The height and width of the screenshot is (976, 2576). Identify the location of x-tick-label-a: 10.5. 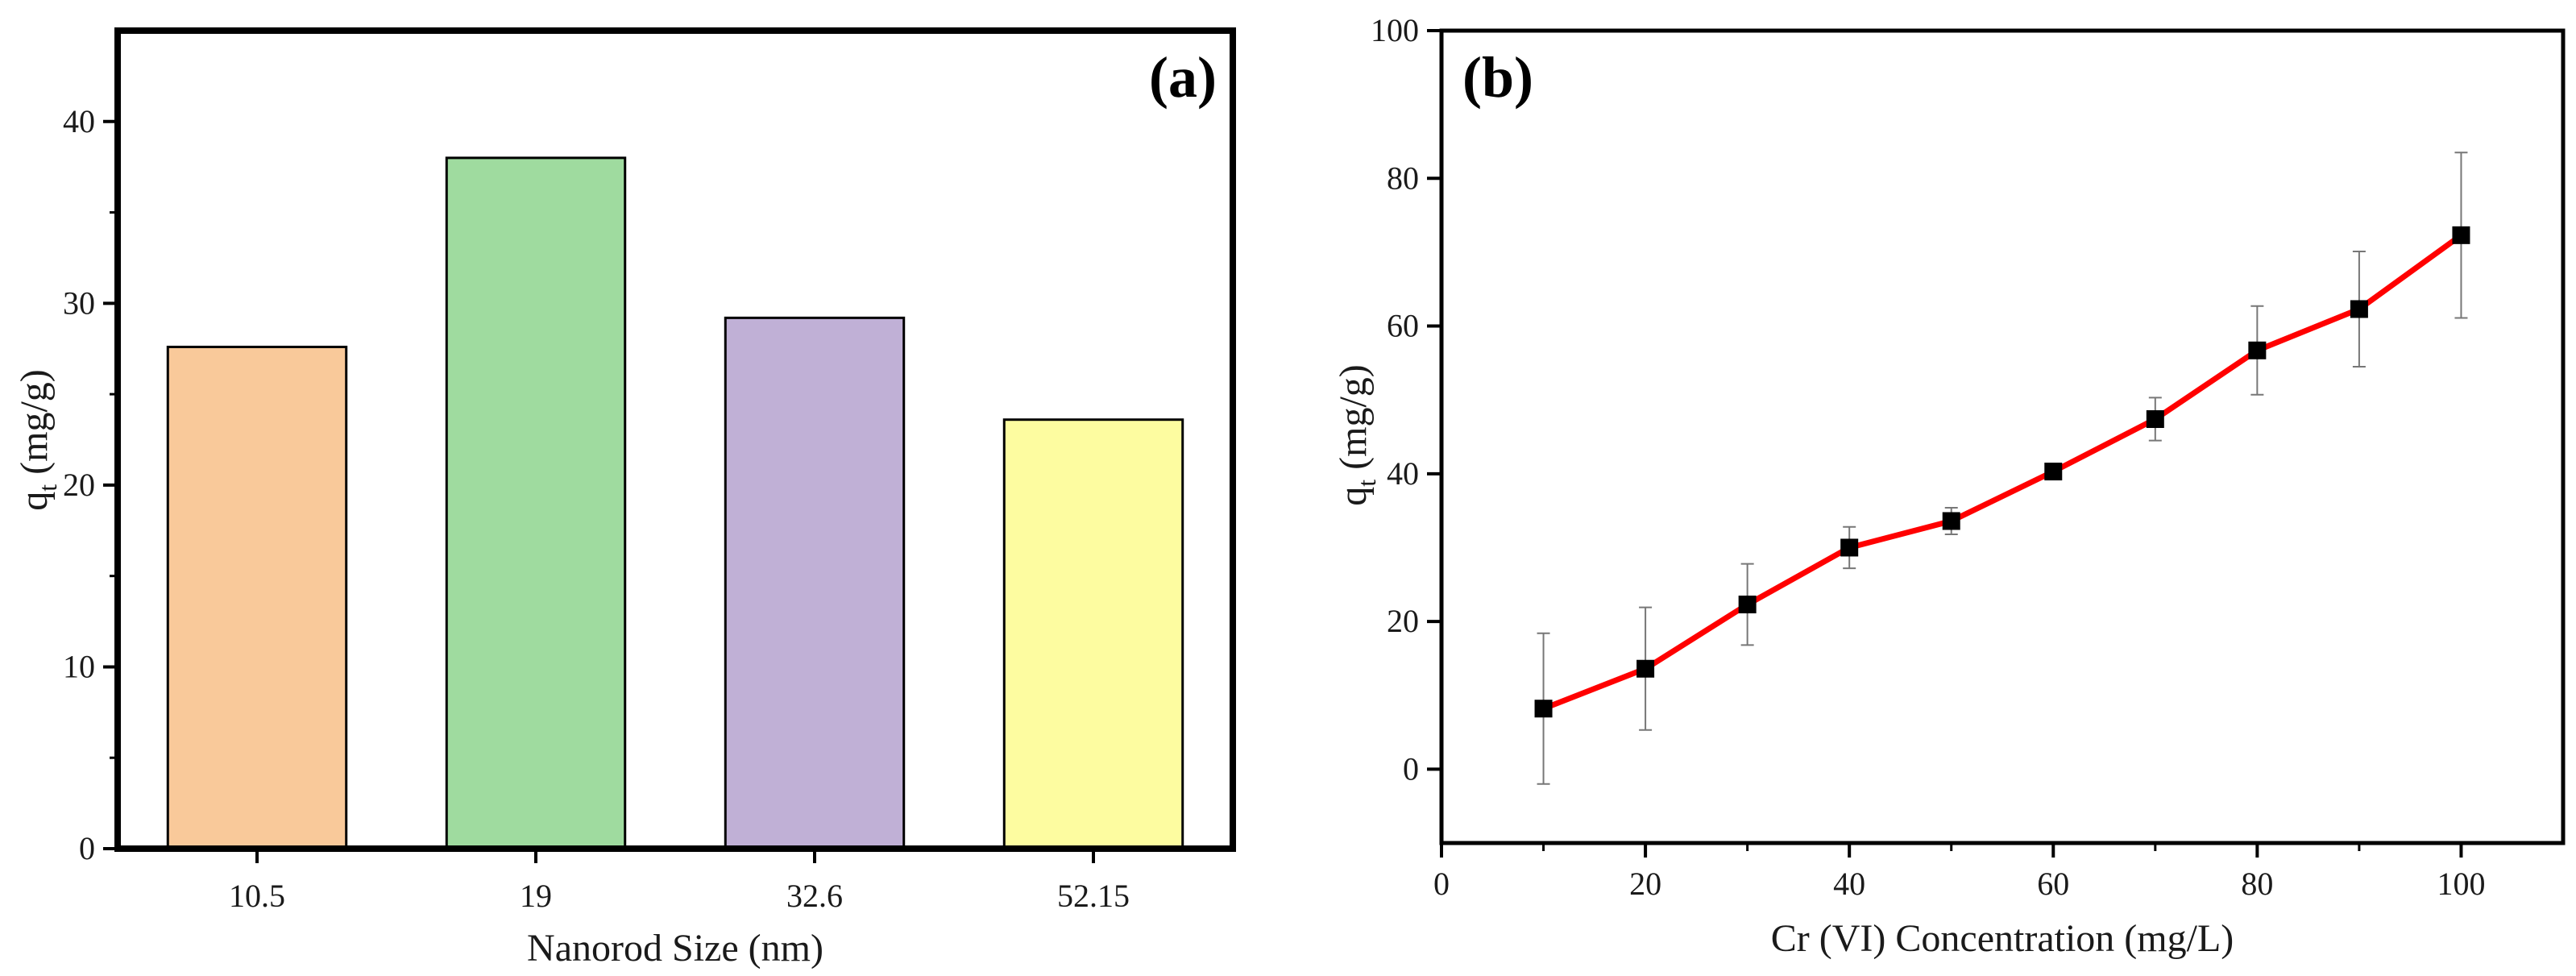
(257, 896).